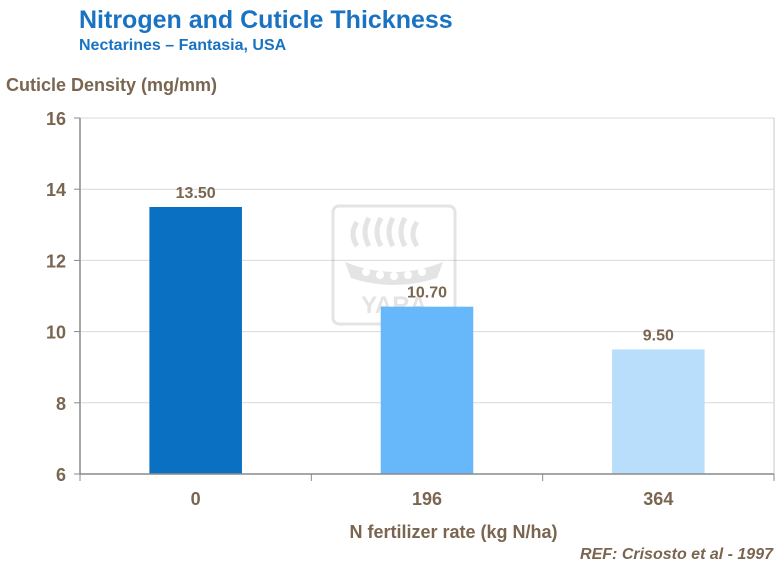 This screenshot has height=565, width=781. I want to click on x-tick-label: 364, so click(658, 499).